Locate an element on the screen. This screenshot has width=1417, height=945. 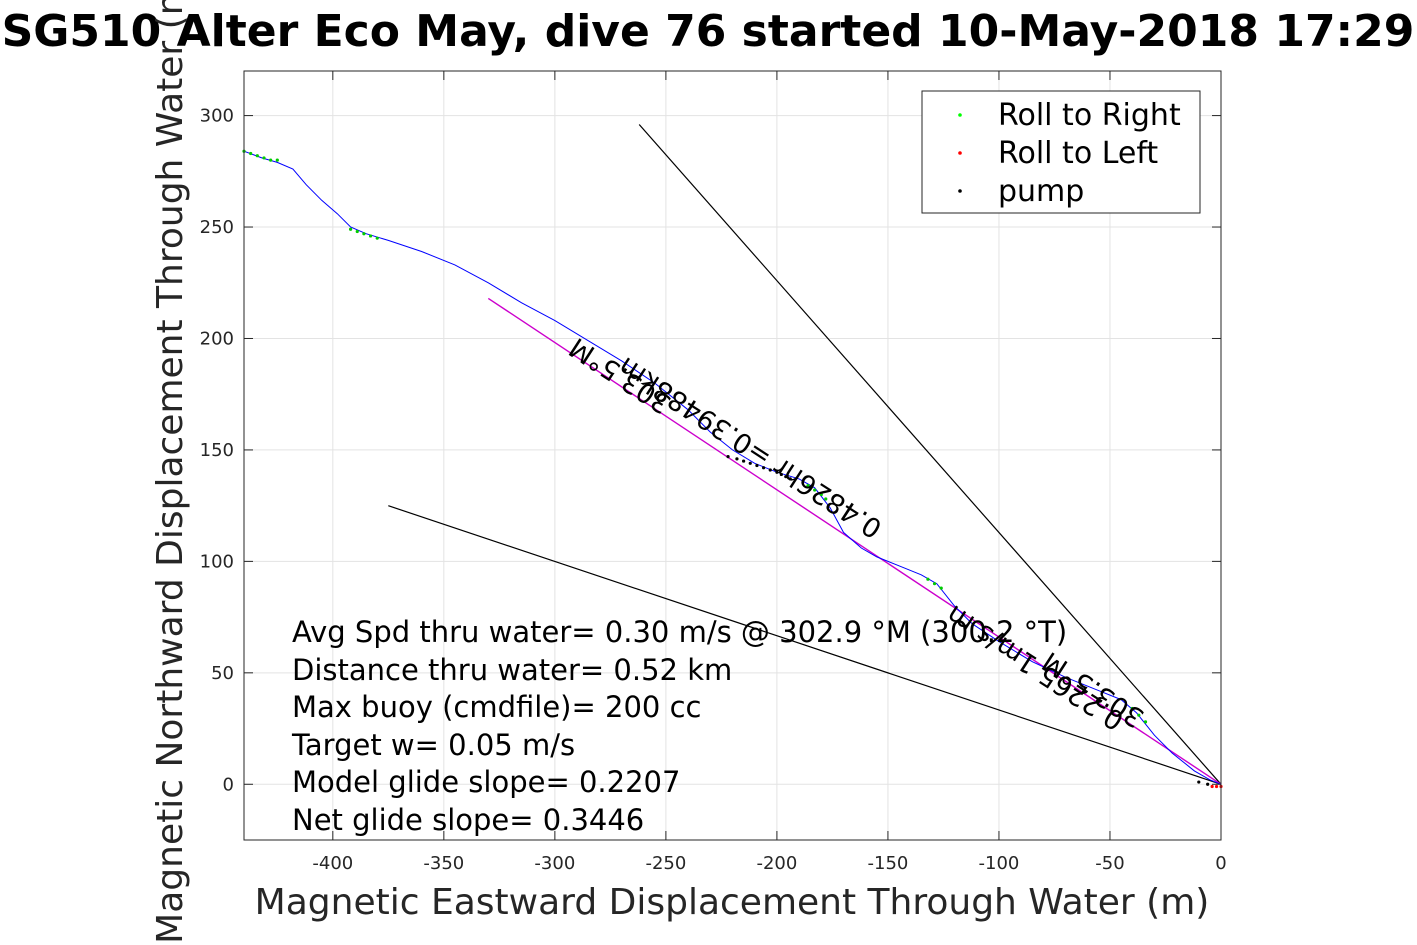
x-tick-label: -300 is located at coordinates (554, 863).